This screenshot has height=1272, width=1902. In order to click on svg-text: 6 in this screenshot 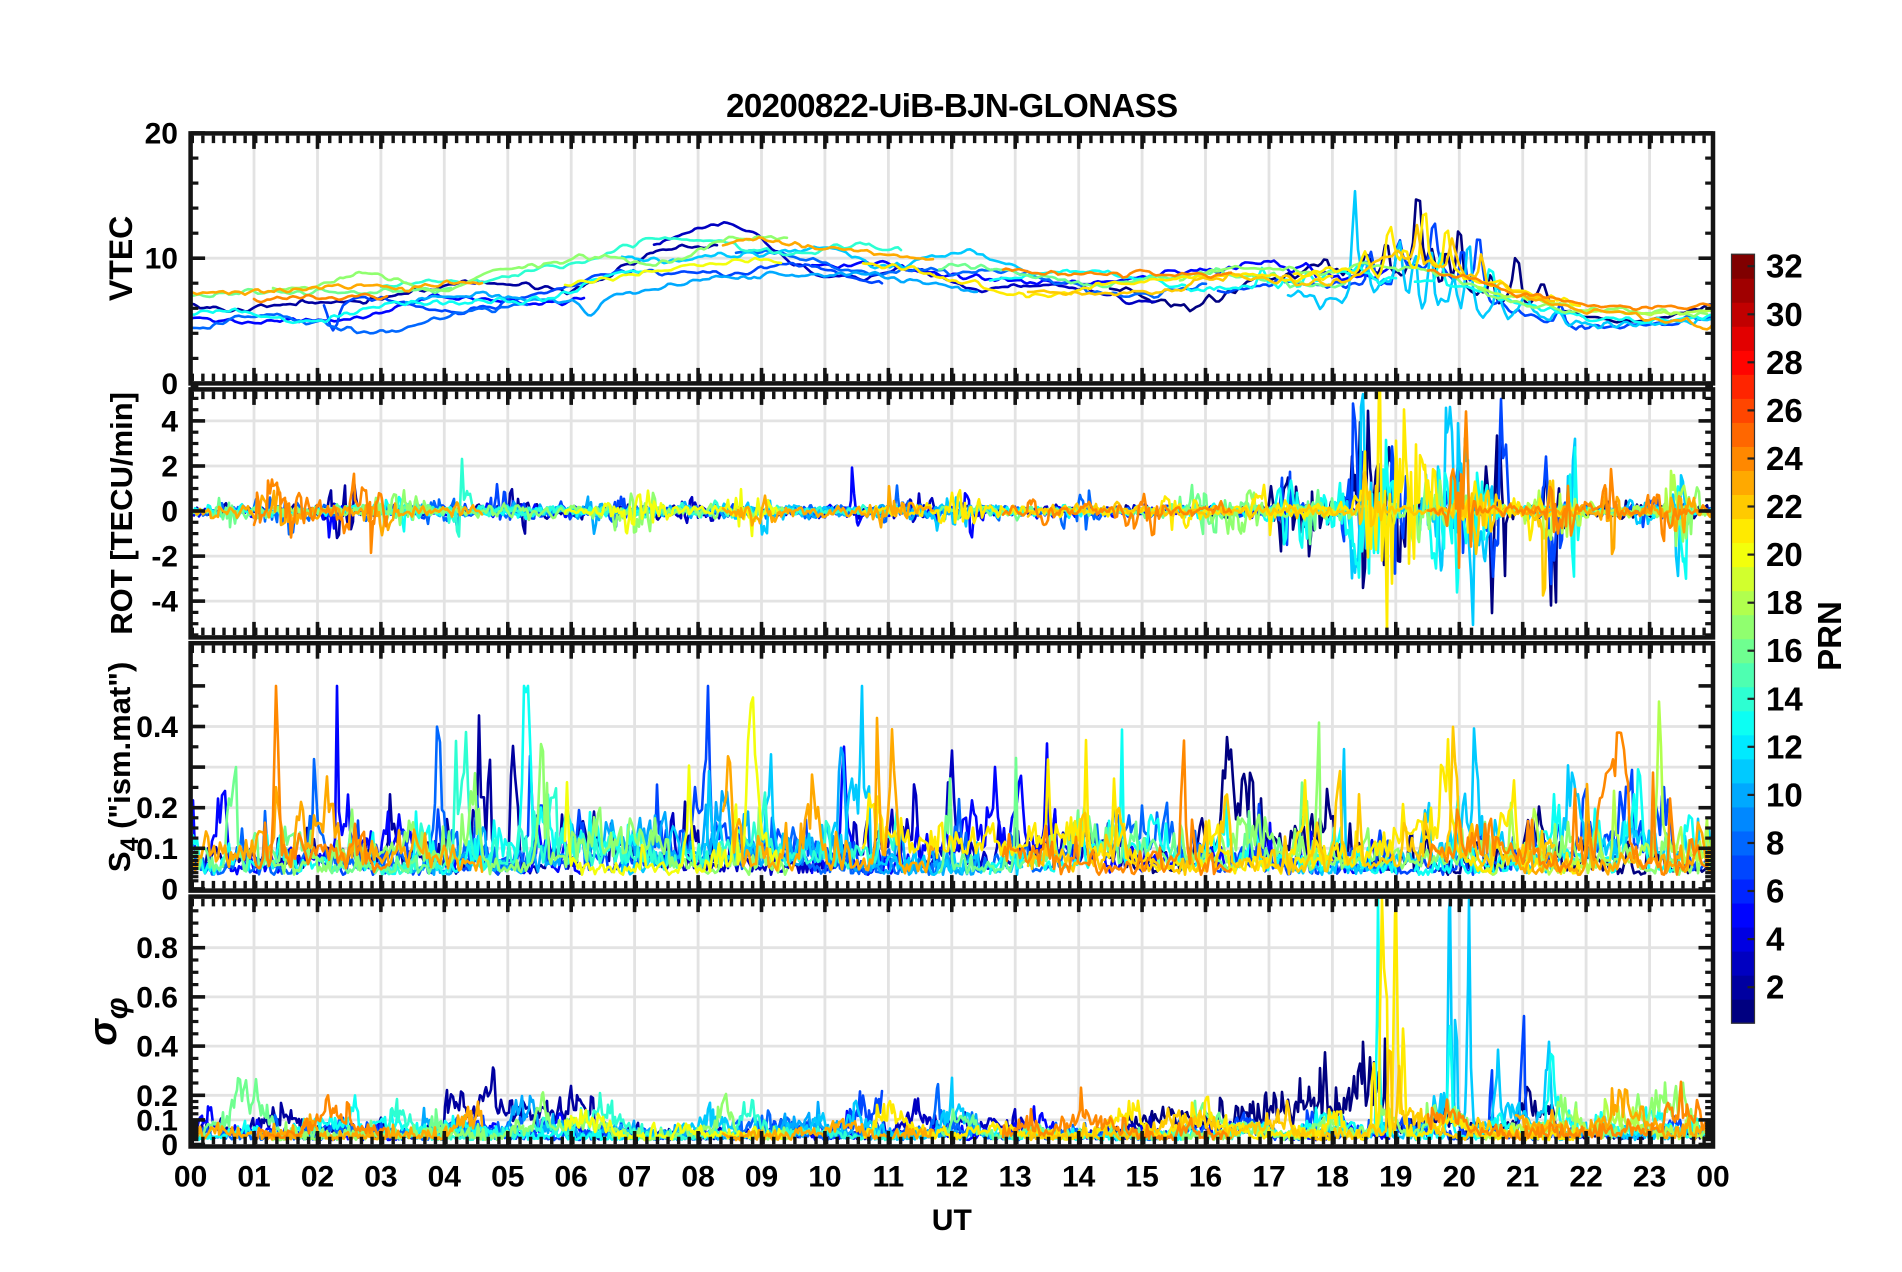, I will do `click(1775, 891)`.